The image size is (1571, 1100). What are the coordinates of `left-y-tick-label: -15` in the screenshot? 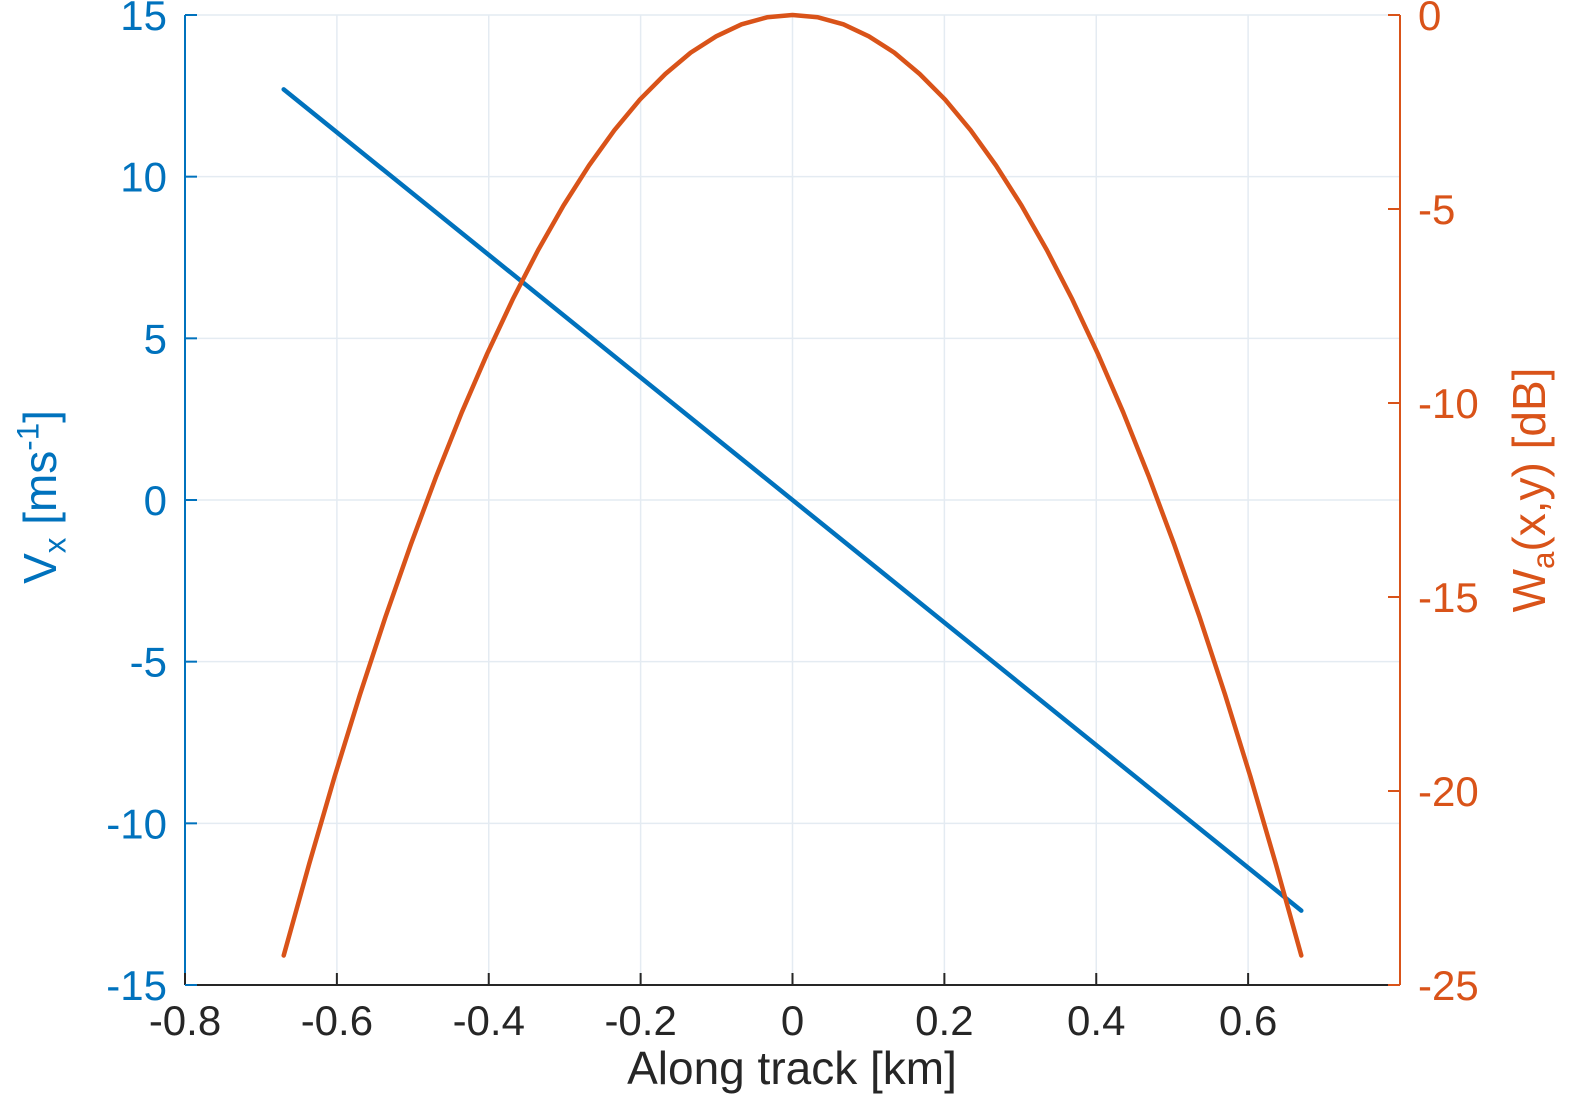 It's located at (136, 985).